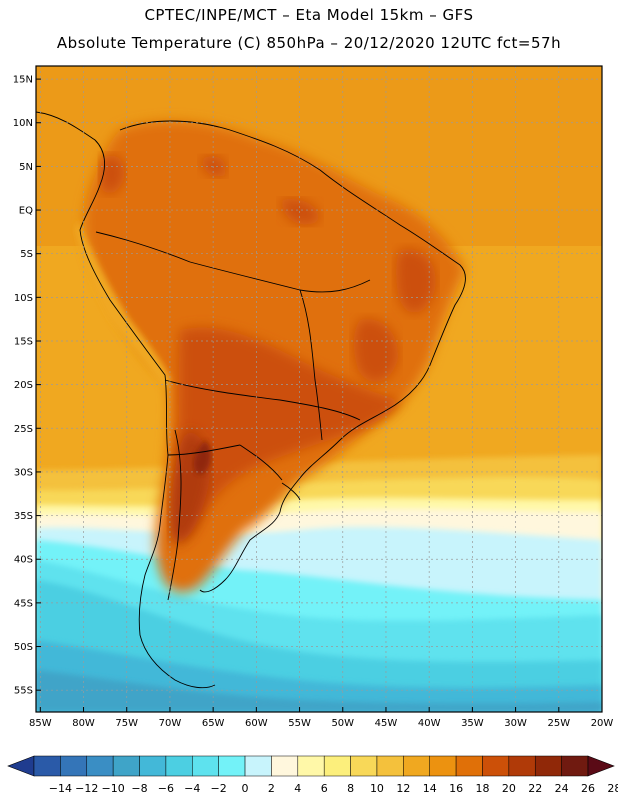  What do you see at coordinates (23, 341) in the screenshot?
I see `lat-tick-label: 15S` at bounding box center [23, 341].